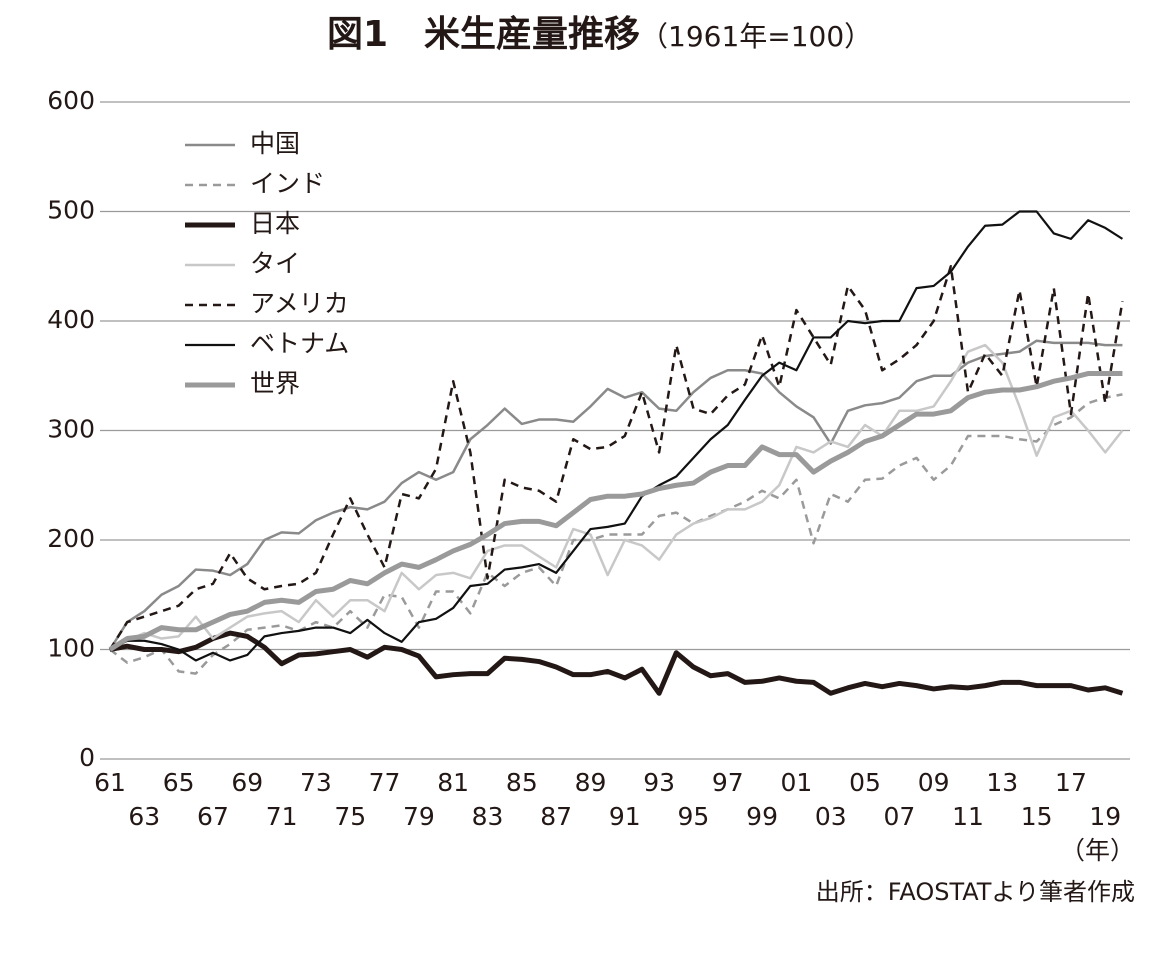  What do you see at coordinates (71, 210) in the screenshot?
I see `y-tick-label: 500` at bounding box center [71, 210].